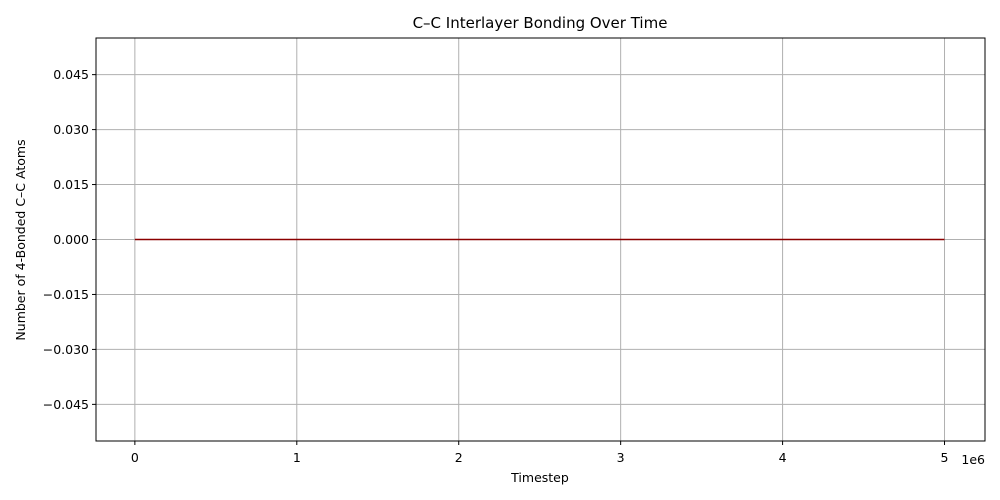 The image size is (1000, 500). What do you see at coordinates (71, 184) in the screenshot?
I see `y-tick-label: 0.015` at bounding box center [71, 184].